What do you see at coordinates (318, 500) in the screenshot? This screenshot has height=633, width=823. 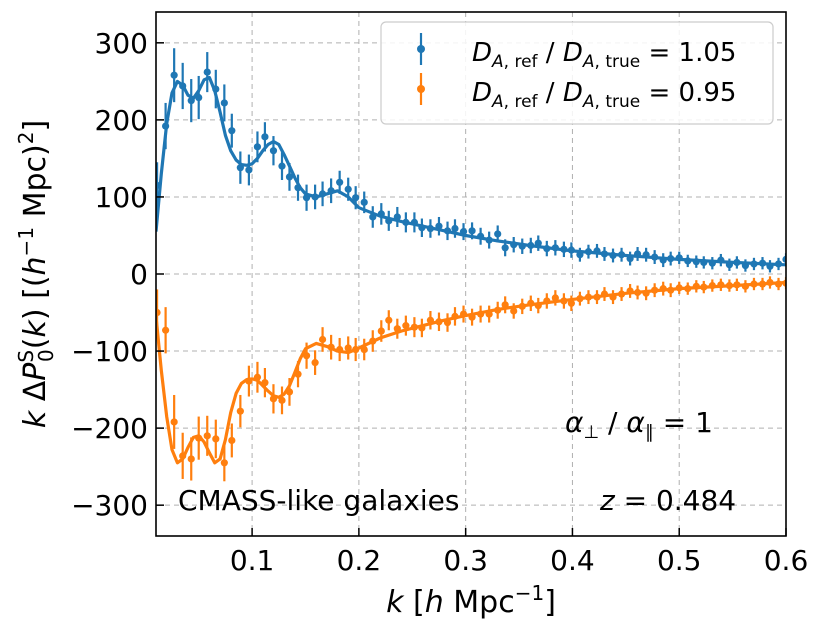 I see `annotation-sample: CMASS-like galaxies` at bounding box center [318, 500].